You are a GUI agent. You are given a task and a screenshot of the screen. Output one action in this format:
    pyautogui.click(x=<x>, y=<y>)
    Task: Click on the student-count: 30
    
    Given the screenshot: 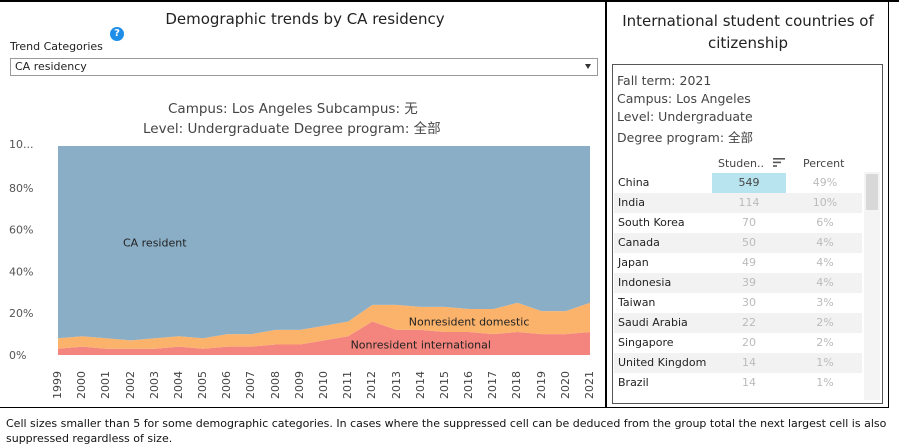 What is the action you would take?
    pyautogui.click(x=749, y=302)
    